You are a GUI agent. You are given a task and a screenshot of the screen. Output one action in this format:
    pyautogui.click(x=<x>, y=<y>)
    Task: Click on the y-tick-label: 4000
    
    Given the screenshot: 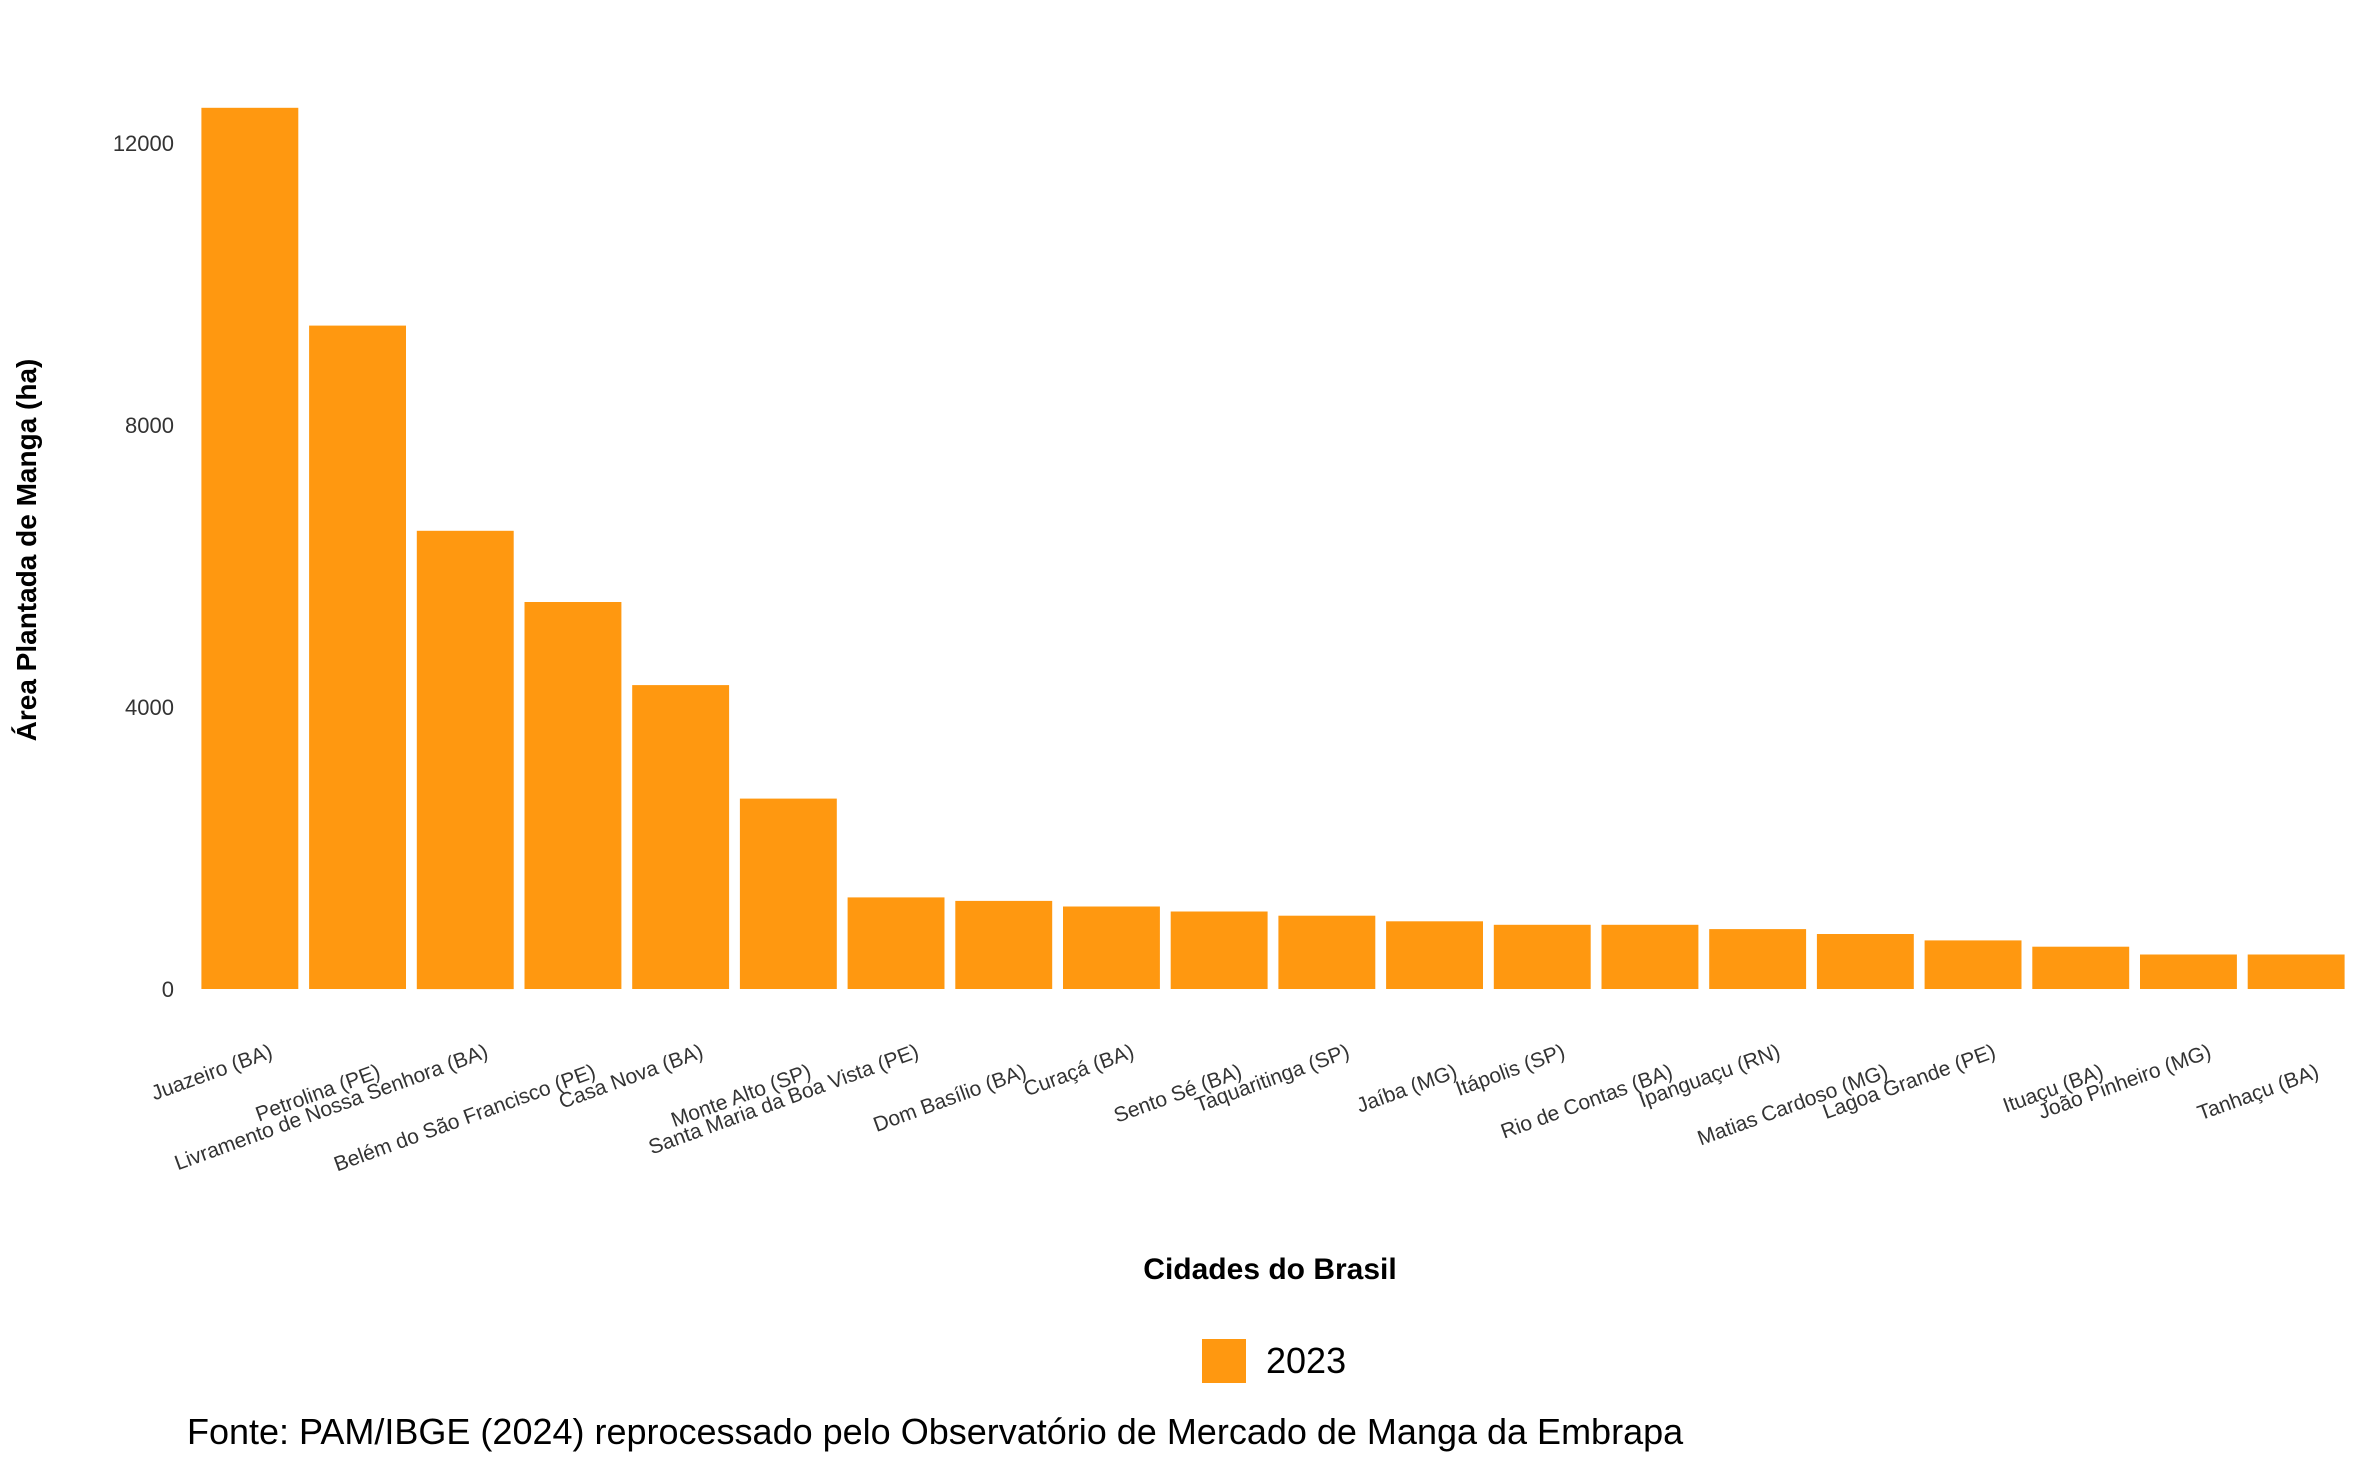 What is the action you would take?
    pyautogui.click(x=149, y=707)
    